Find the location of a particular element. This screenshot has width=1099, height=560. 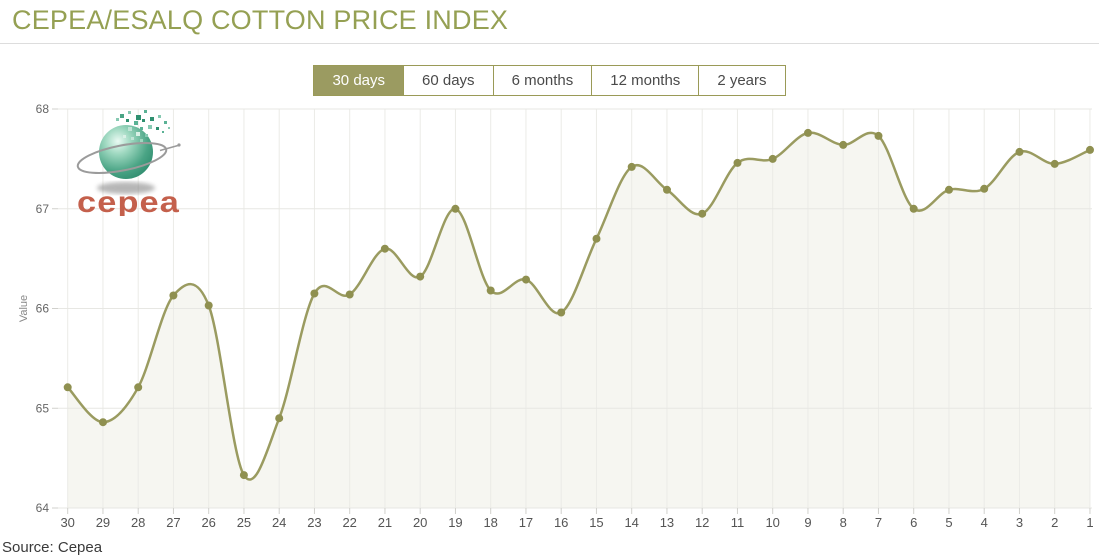

range-button-6-months: 6 months is located at coordinates (542, 80).